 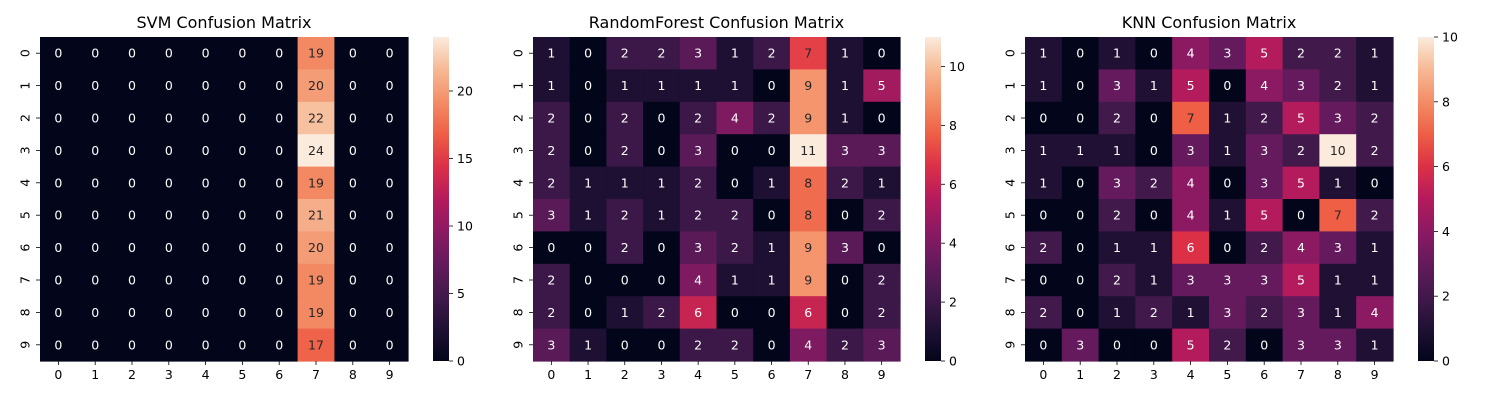 What do you see at coordinates (945, 203) in the screenshot?
I see `randomforest-colorbar: 0 2 4 6 8 10` at bounding box center [945, 203].